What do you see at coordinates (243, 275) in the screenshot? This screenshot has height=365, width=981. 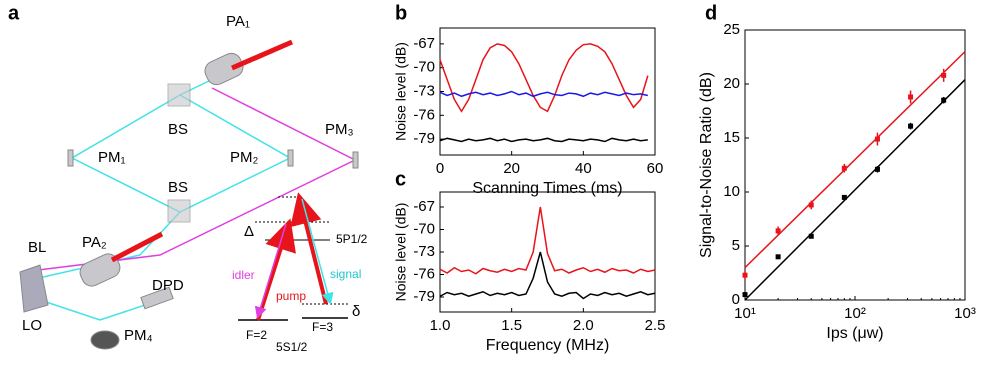 I see `label: idler` at bounding box center [243, 275].